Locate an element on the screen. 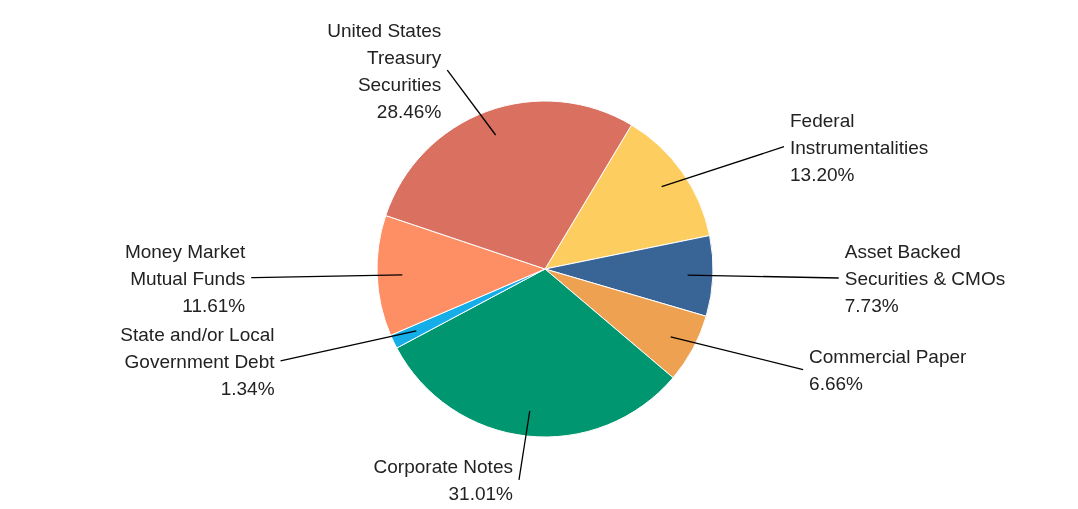 This screenshot has height=509, width=1078. slice-label: Money Market Mutual Funds is located at coordinates (185, 264).